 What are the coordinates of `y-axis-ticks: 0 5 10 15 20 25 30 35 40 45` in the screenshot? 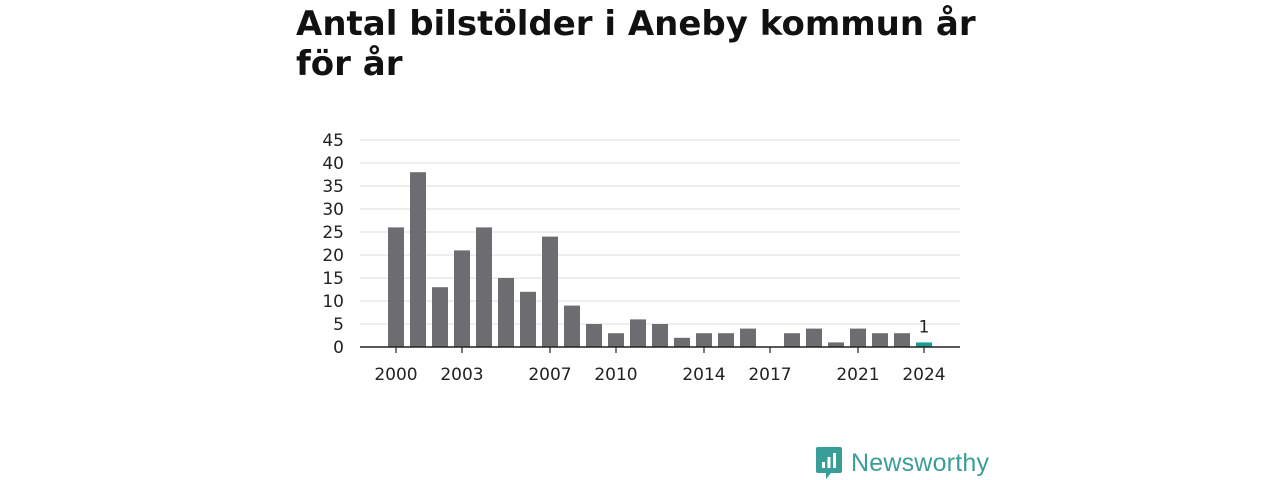 It's located at (333, 244).